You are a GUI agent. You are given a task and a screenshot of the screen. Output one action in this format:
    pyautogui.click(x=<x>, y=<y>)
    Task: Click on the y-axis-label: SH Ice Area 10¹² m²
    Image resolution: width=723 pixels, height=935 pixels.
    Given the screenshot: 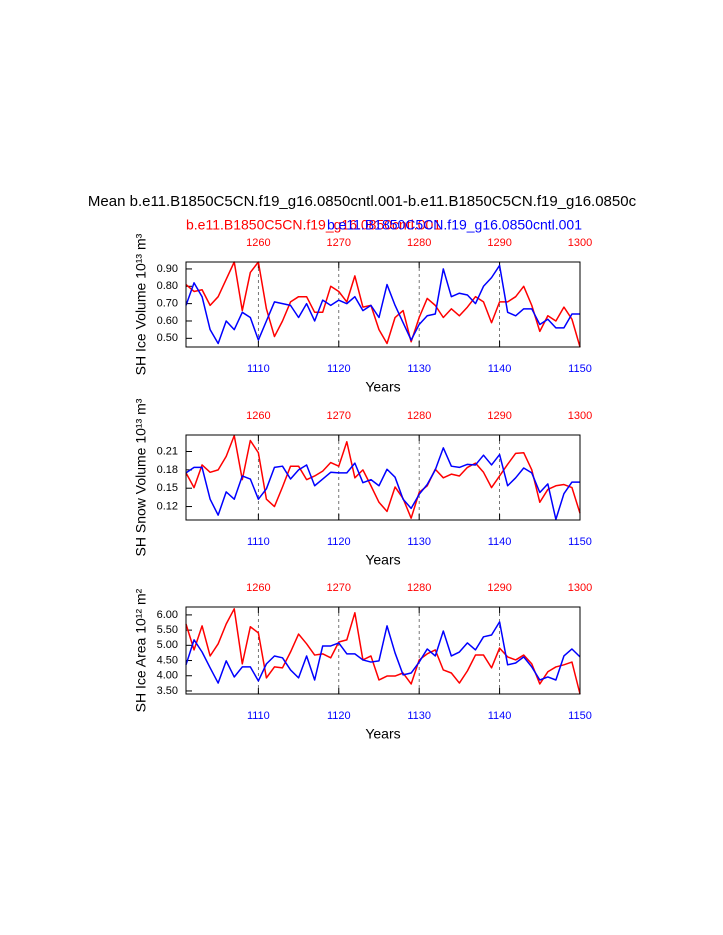 What is the action you would take?
    pyautogui.click(x=141, y=650)
    